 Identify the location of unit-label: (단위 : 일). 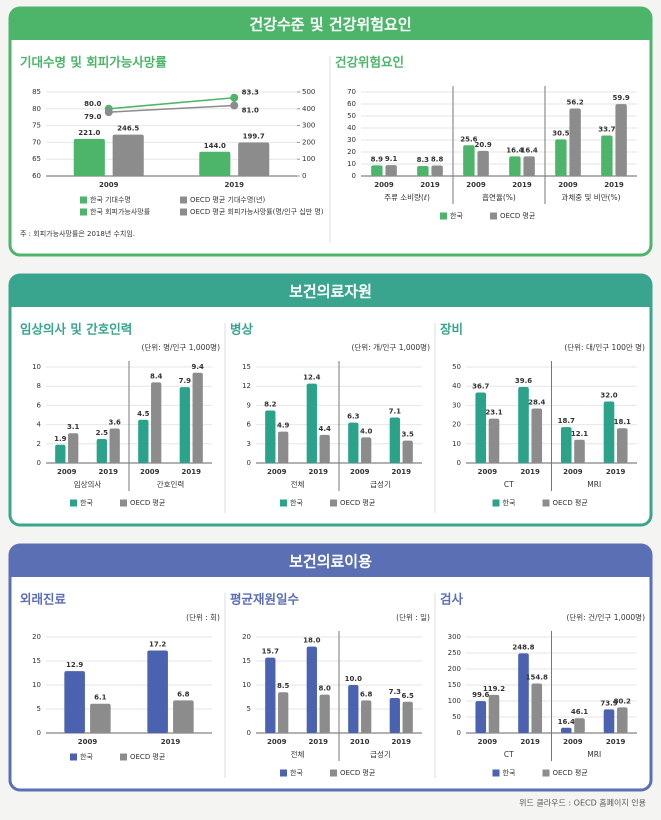
(413, 617).